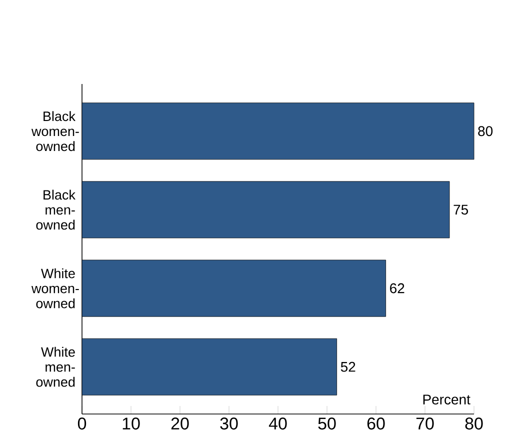 This screenshot has width=513, height=438. What do you see at coordinates (277, 424) in the screenshot?
I see `x-tick-label: 40` at bounding box center [277, 424].